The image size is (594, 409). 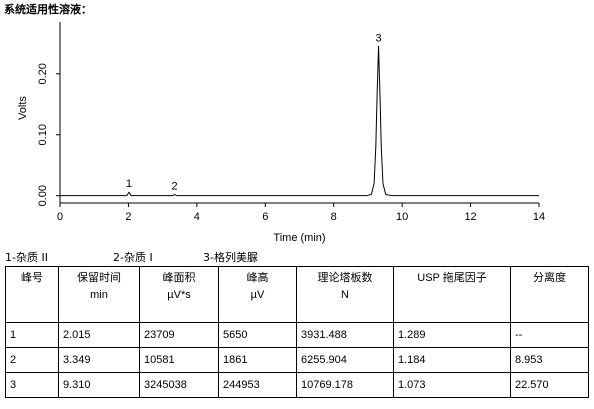 I want to click on table-cell: --, so click(x=549, y=335).